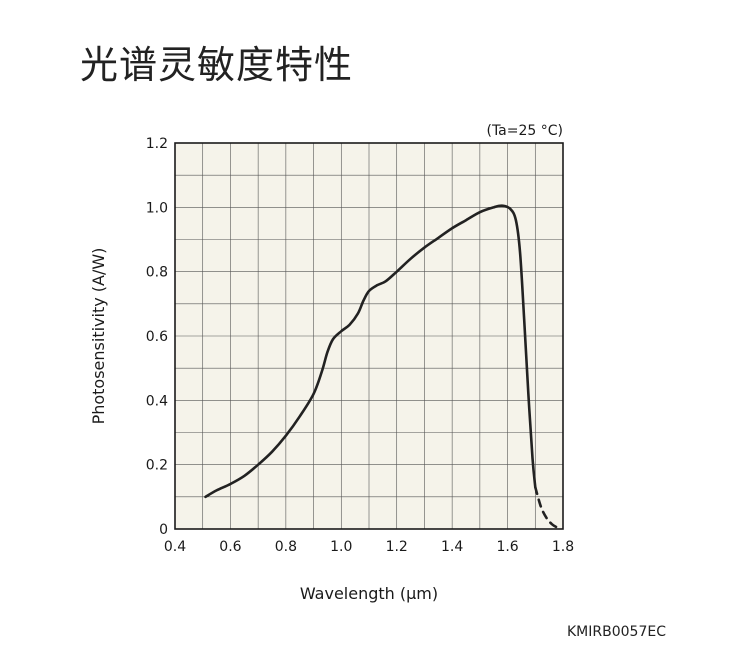  Describe the element at coordinates (524, 131) in the screenshot. I see `condition-note: (Ta=25 °C)` at that location.